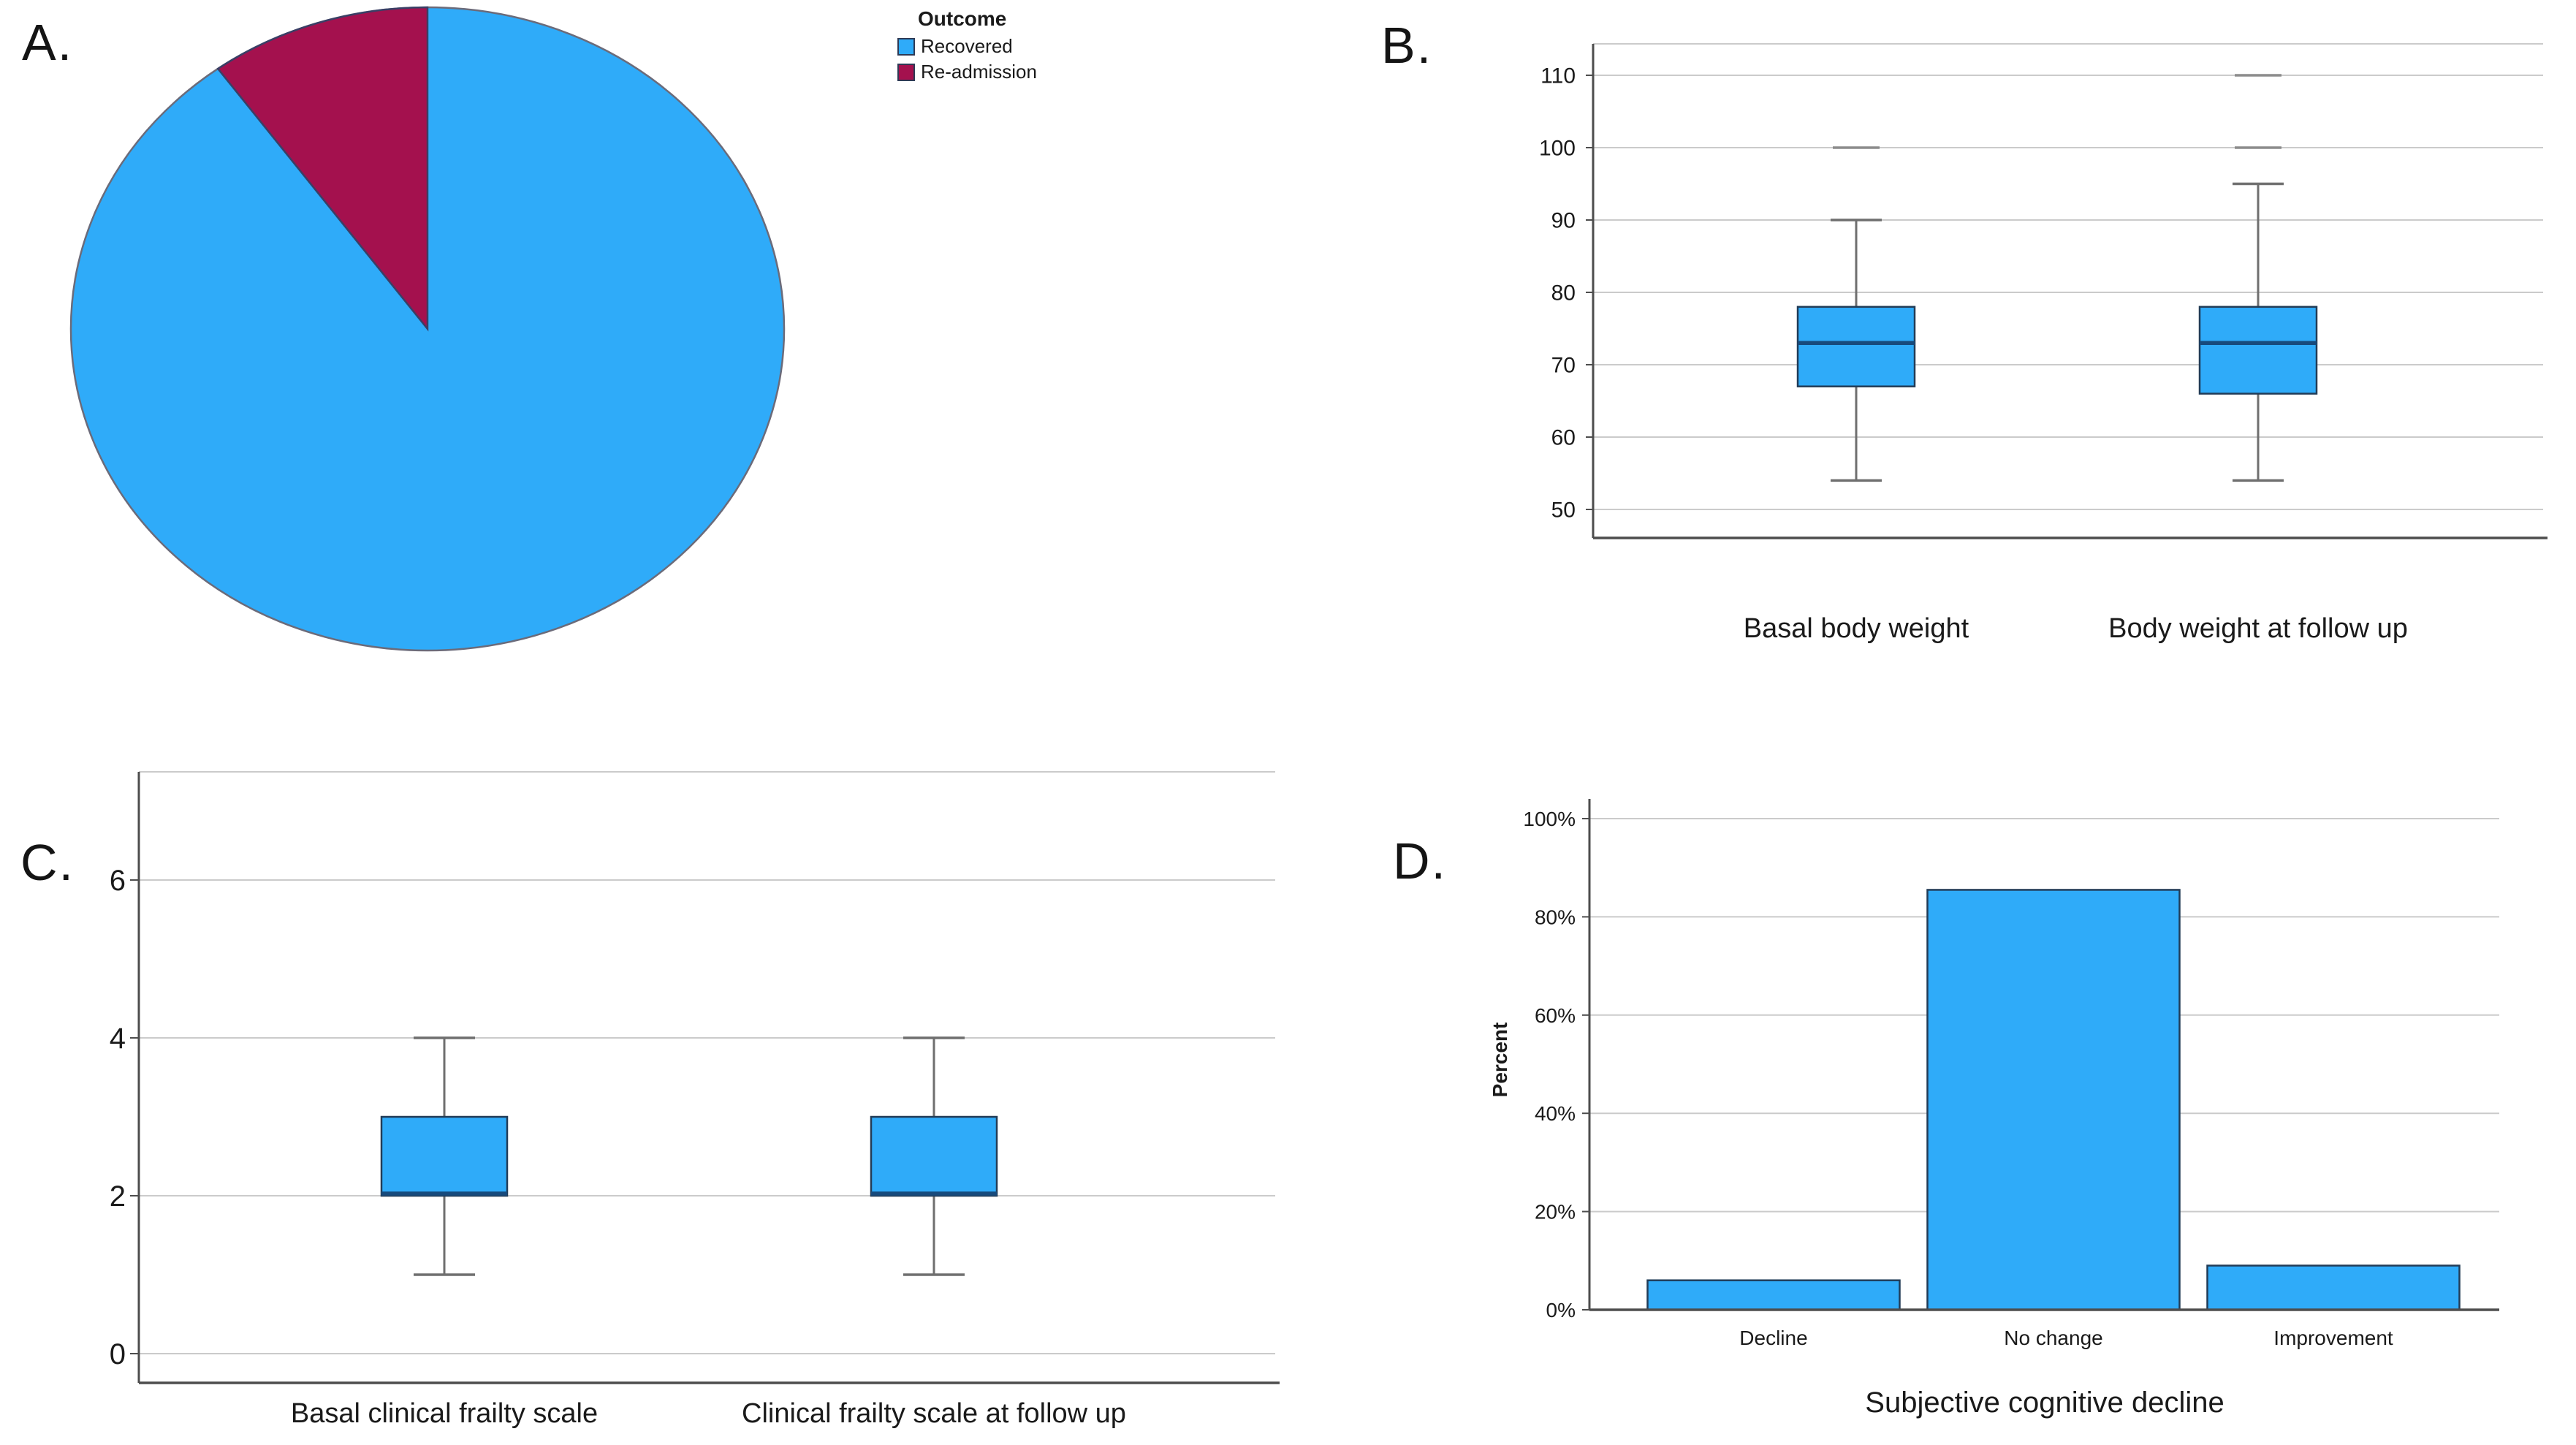 This screenshot has width=2576, height=1445. I want to click on category-label: Basal body weight, so click(1857, 629).